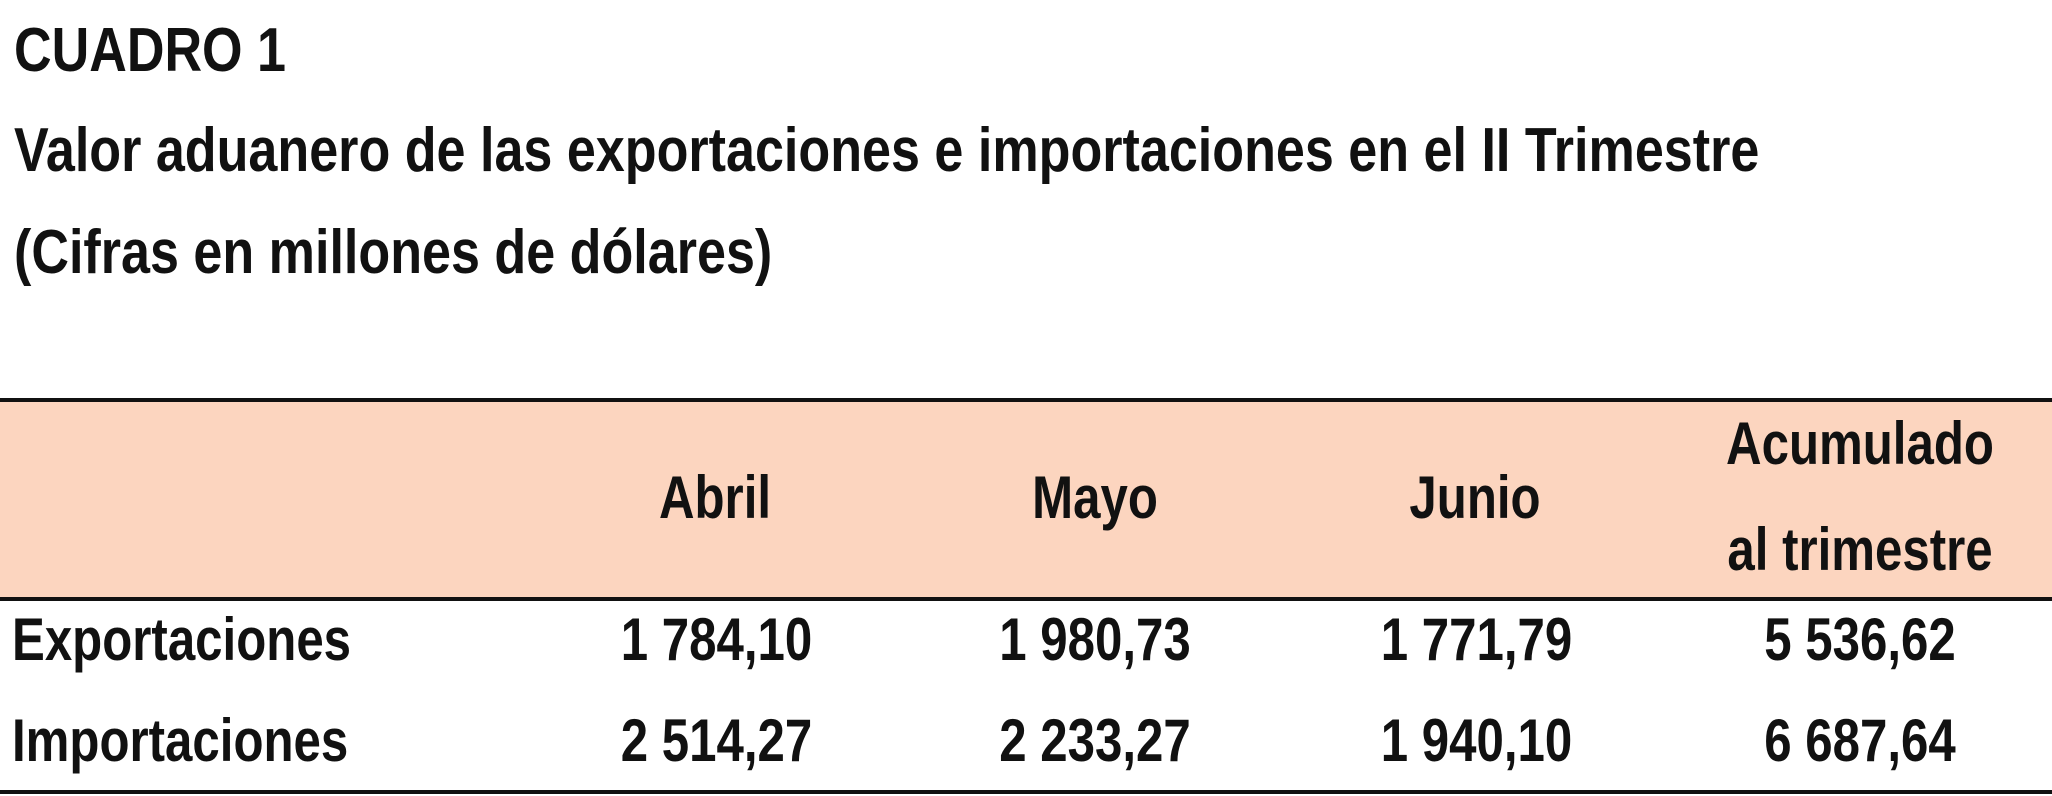 This screenshot has width=2052, height=796. I want to click on table-cell: 1 784,10, so click(716, 639).